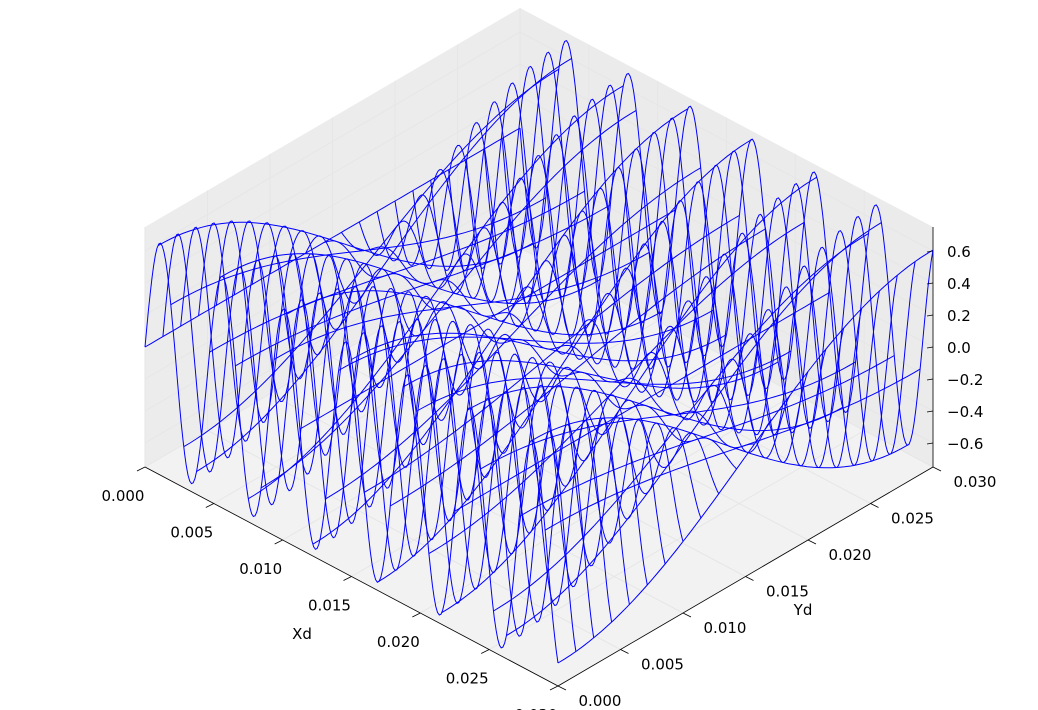  I want to click on y-tick-label: 0.000, so click(600, 701).